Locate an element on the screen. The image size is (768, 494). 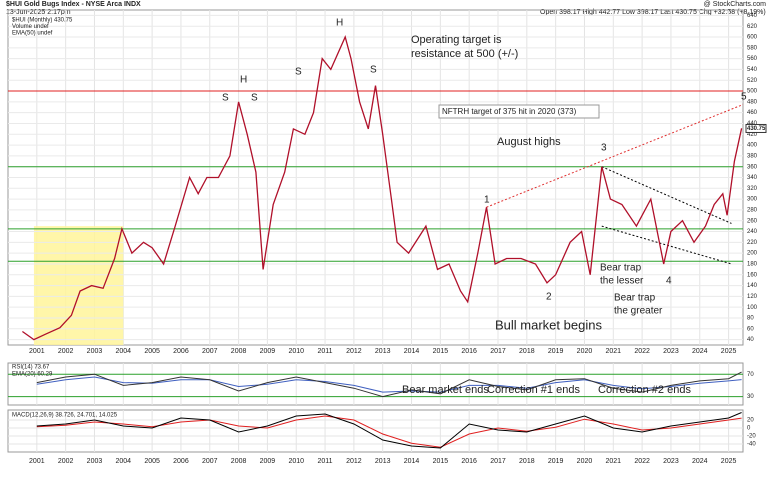
x-tick-label: 2005 is located at coordinates (152, 461).